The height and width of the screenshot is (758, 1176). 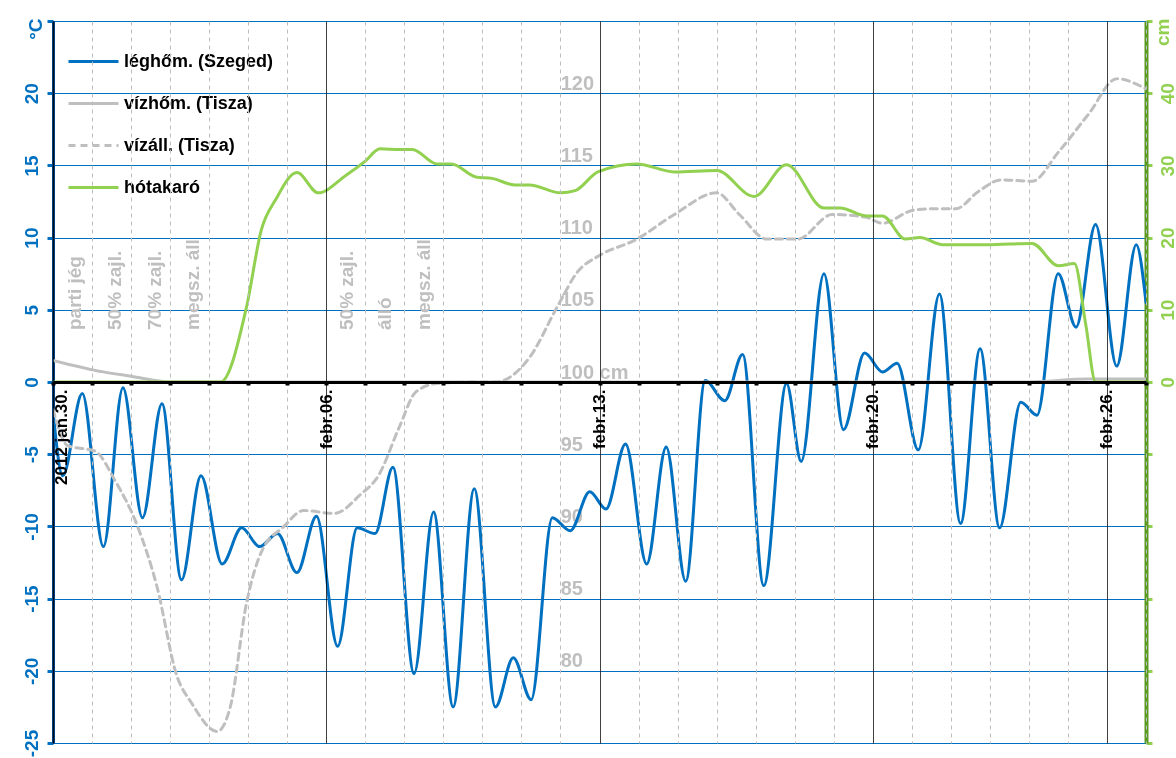 I want to click on y2-tick-label: 10, so click(x=1166, y=310).